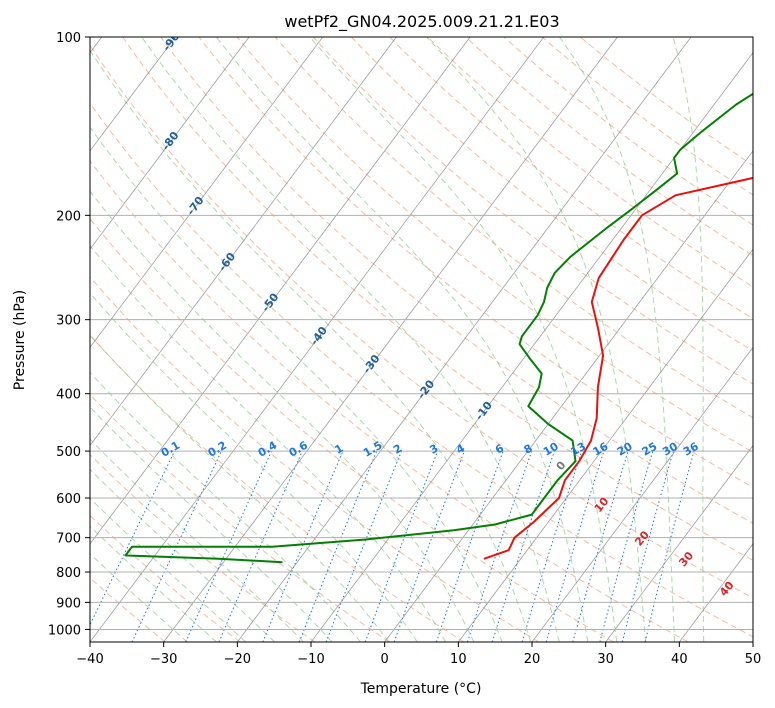 The height and width of the screenshot is (708, 775). Describe the element at coordinates (68, 499) in the screenshot. I see `y-tick-label: 600` at that location.